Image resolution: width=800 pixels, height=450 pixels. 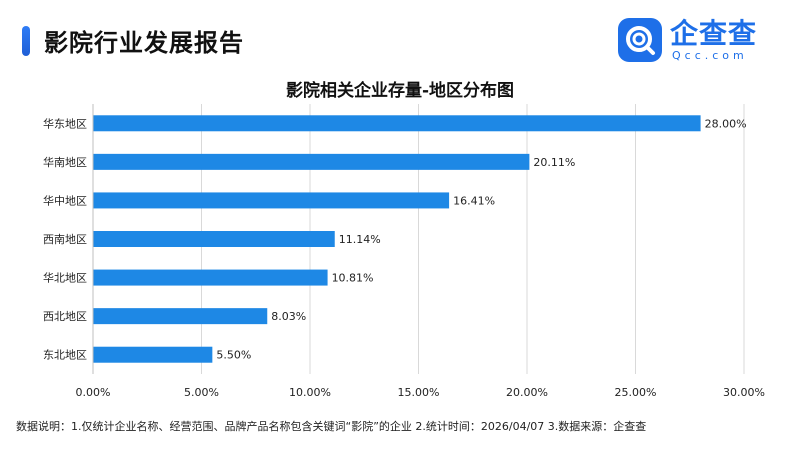 What do you see at coordinates (65, 123) in the screenshot?
I see `category-label: 华东地区` at bounding box center [65, 123].